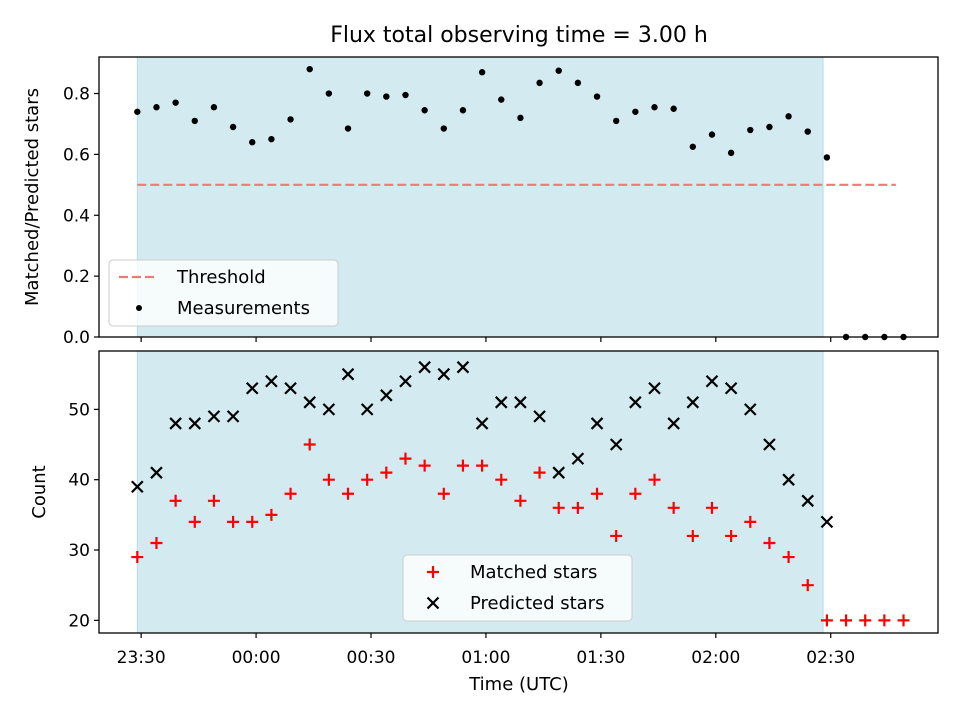 This screenshot has height=720, width=960. What do you see at coordinates (433, 572) in the screenshot?
I see `legend-matched-swatch` at bounding box center [433, 572].